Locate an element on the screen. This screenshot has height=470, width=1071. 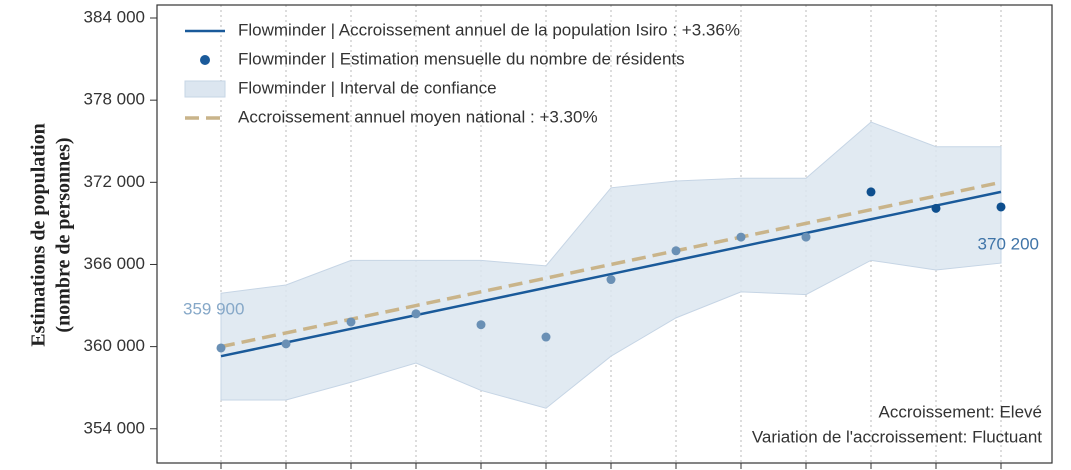
legend-label: Flowminder | Interval de confiance is located at coordinates (367, 87).